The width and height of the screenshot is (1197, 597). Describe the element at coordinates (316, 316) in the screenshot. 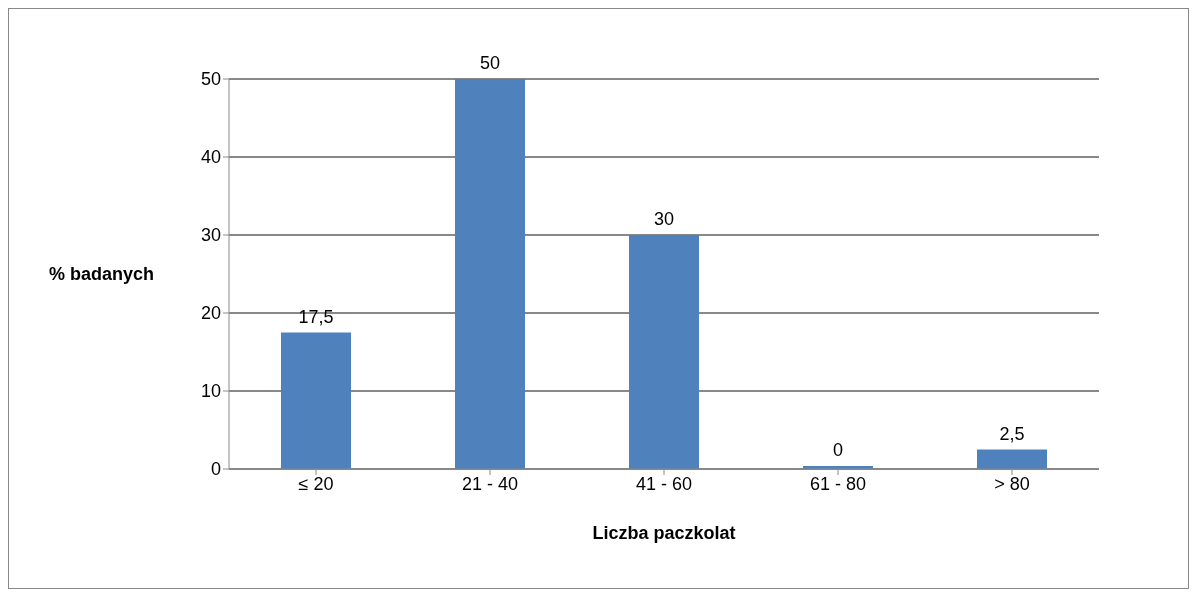

I see `data-label: 17,5` at that location.